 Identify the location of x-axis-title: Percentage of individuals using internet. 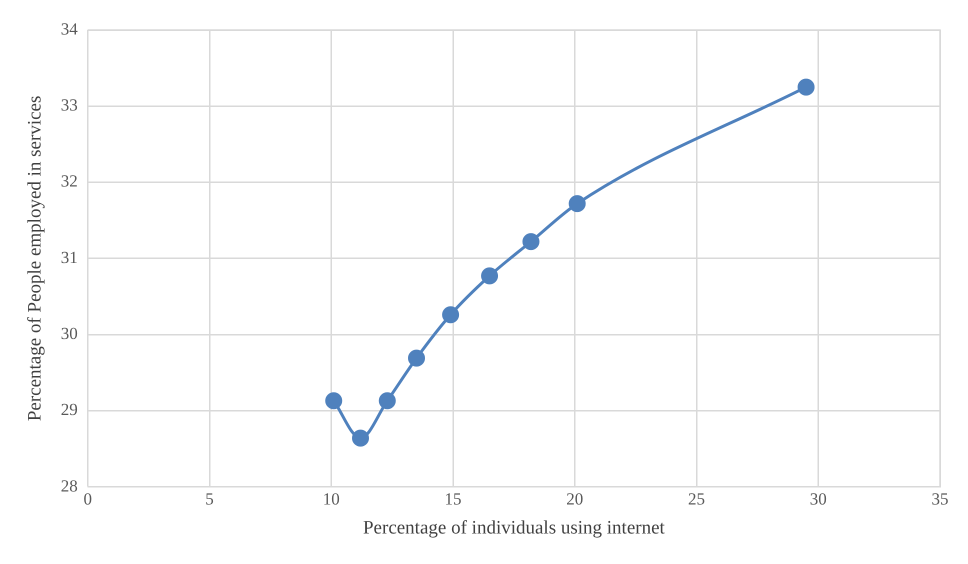
(514, 528).